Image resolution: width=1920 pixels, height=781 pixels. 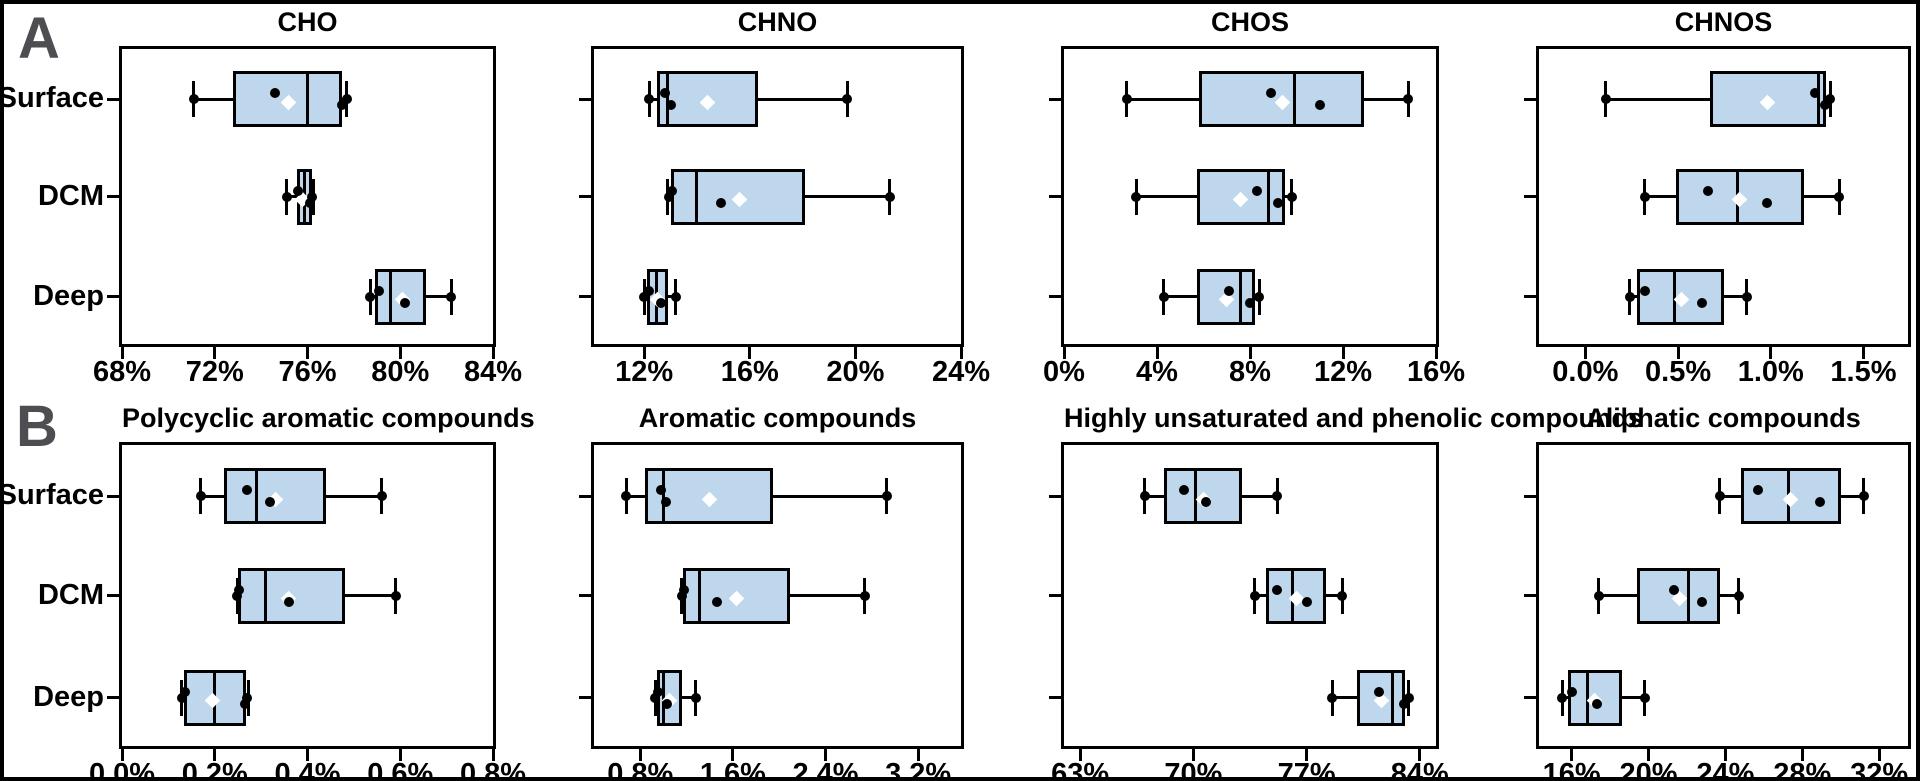 What do you see at coordinates (400, 769) in the screenshot?
I see `x-tick-label: 0.6%` at bounding box center [400, 769].